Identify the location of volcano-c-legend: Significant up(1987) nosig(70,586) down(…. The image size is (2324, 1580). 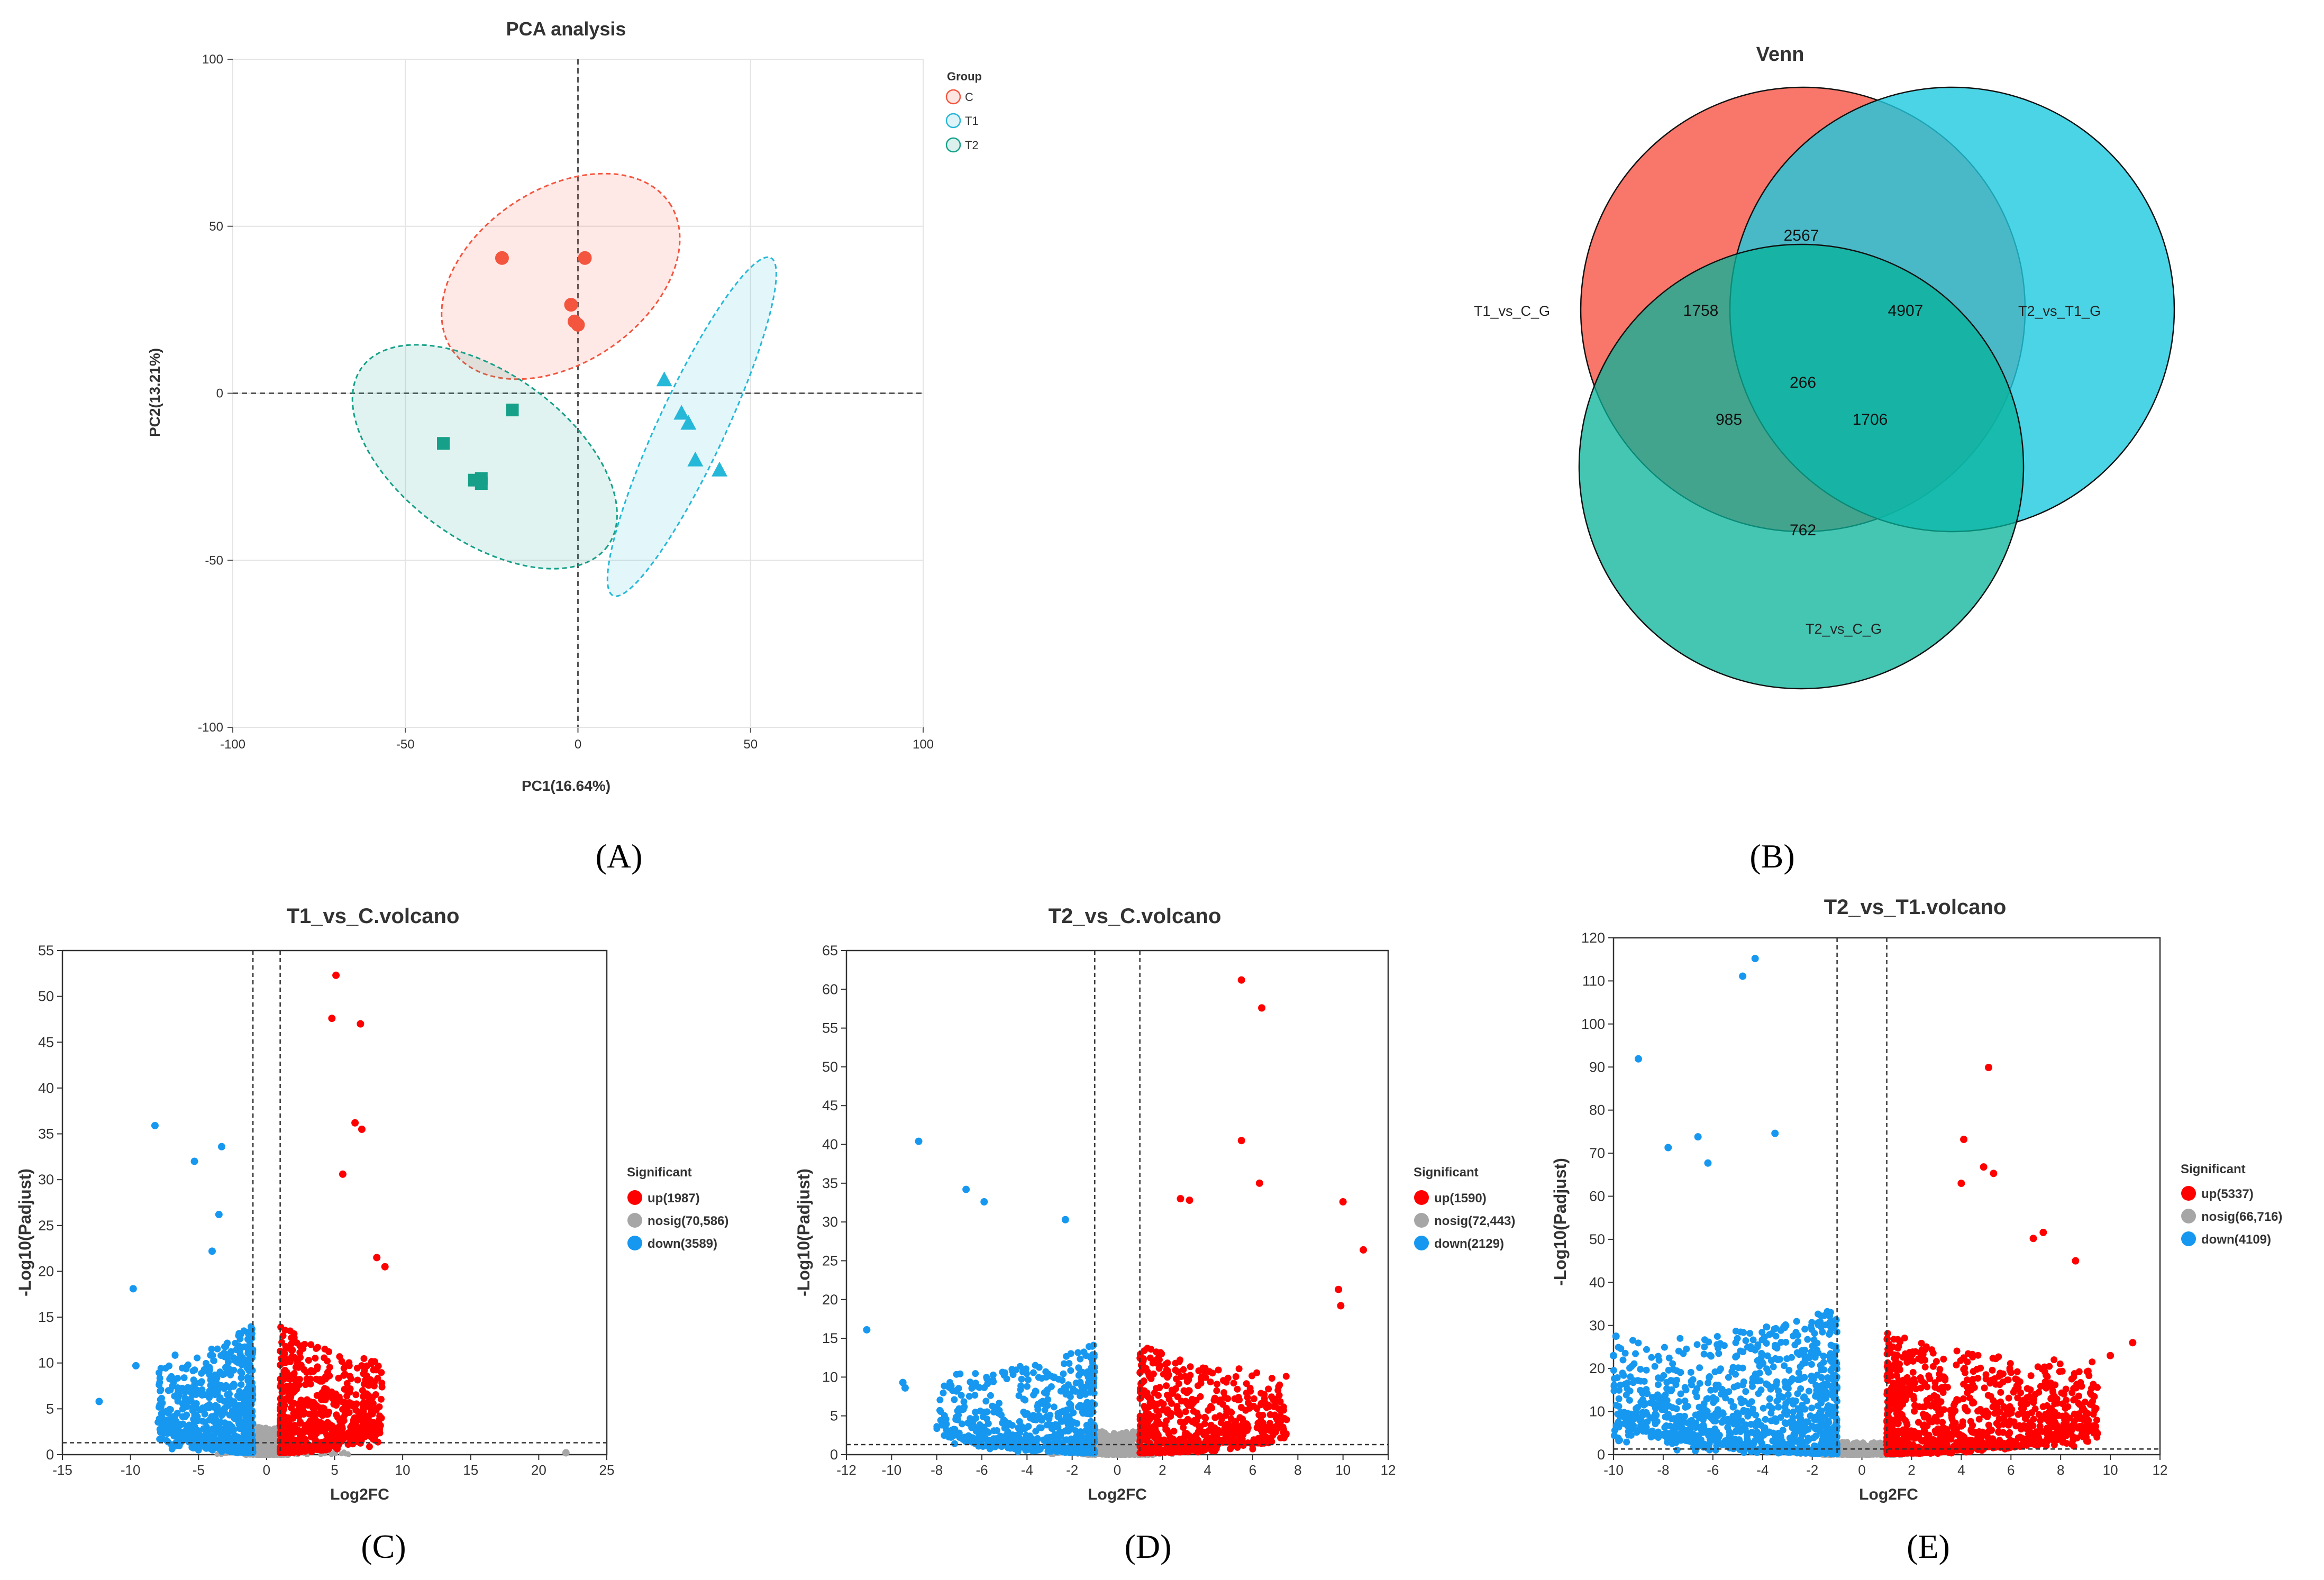
(678, 1208).